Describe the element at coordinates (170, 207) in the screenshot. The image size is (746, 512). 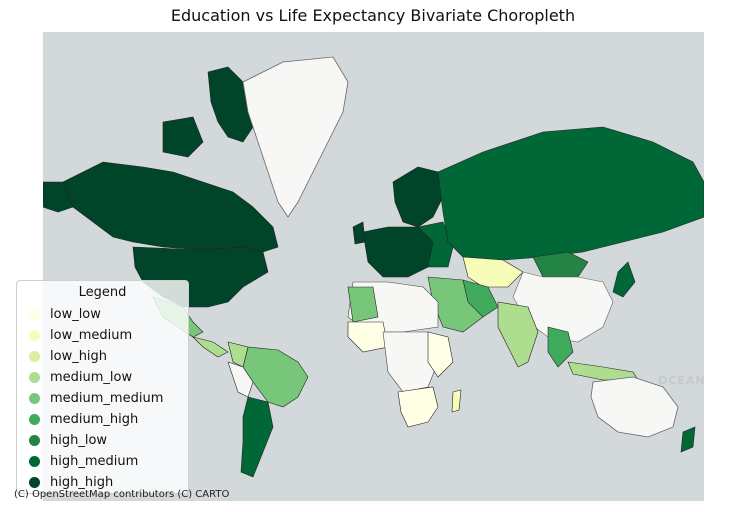
I see `region-canada` at that location.